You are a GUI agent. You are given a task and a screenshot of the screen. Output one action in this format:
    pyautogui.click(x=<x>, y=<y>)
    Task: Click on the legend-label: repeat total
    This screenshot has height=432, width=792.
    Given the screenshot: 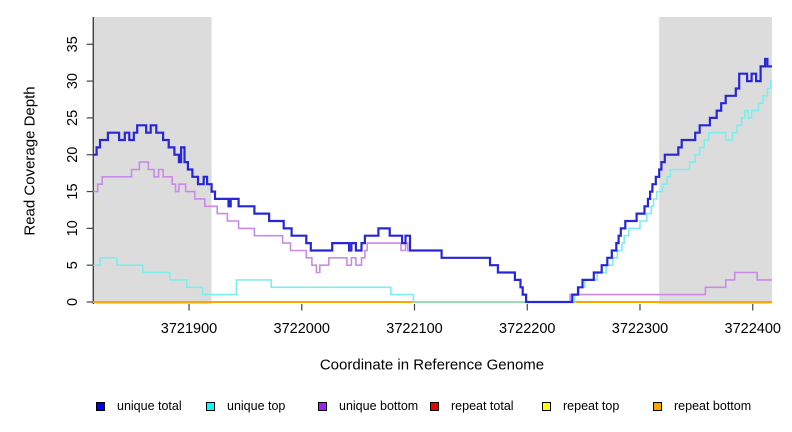 What is the action you would take?
    pyautogui.click(x=482, y=406)
    